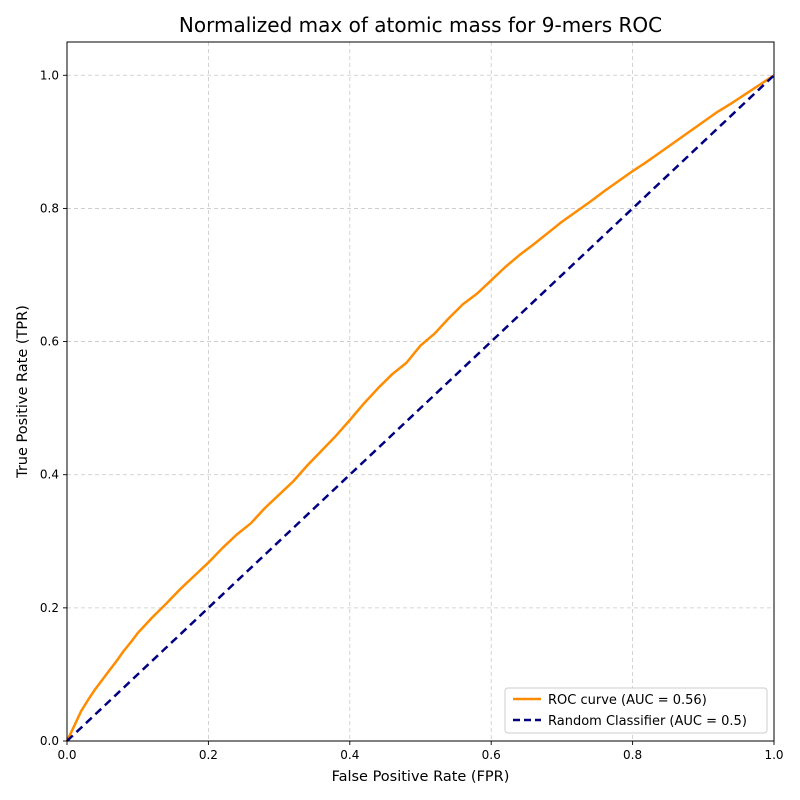 The height and width of the screenshot is (800, 800). I want to click on x-tick-label: 0.2, so click(208, 755).